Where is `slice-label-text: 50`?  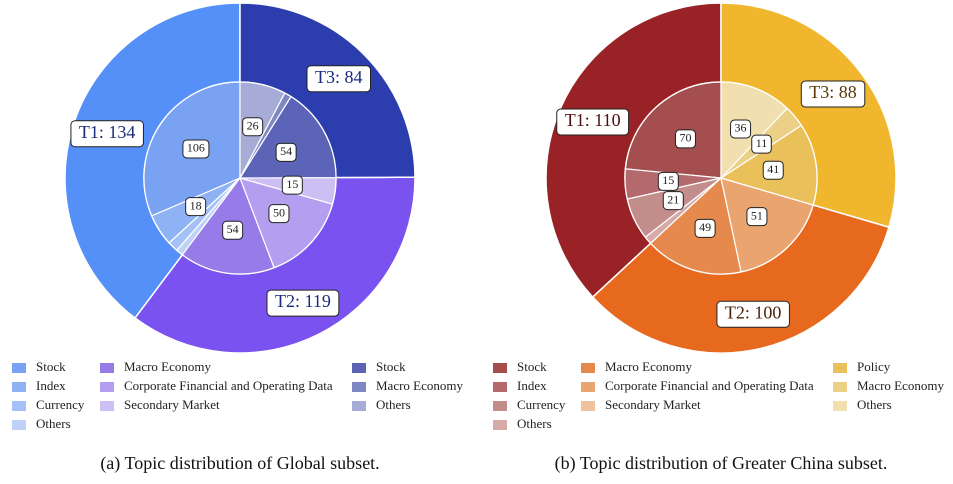
slice-label-text: 50 is located at coordinates (279, 212).